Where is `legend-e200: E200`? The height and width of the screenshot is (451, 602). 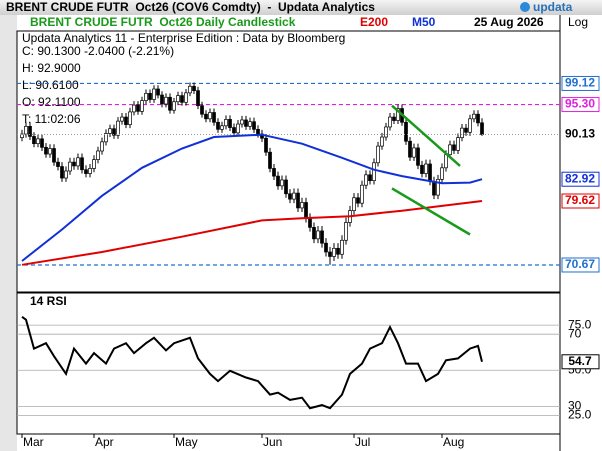
legend-e200: E200 is located at coordinates (374, 22).